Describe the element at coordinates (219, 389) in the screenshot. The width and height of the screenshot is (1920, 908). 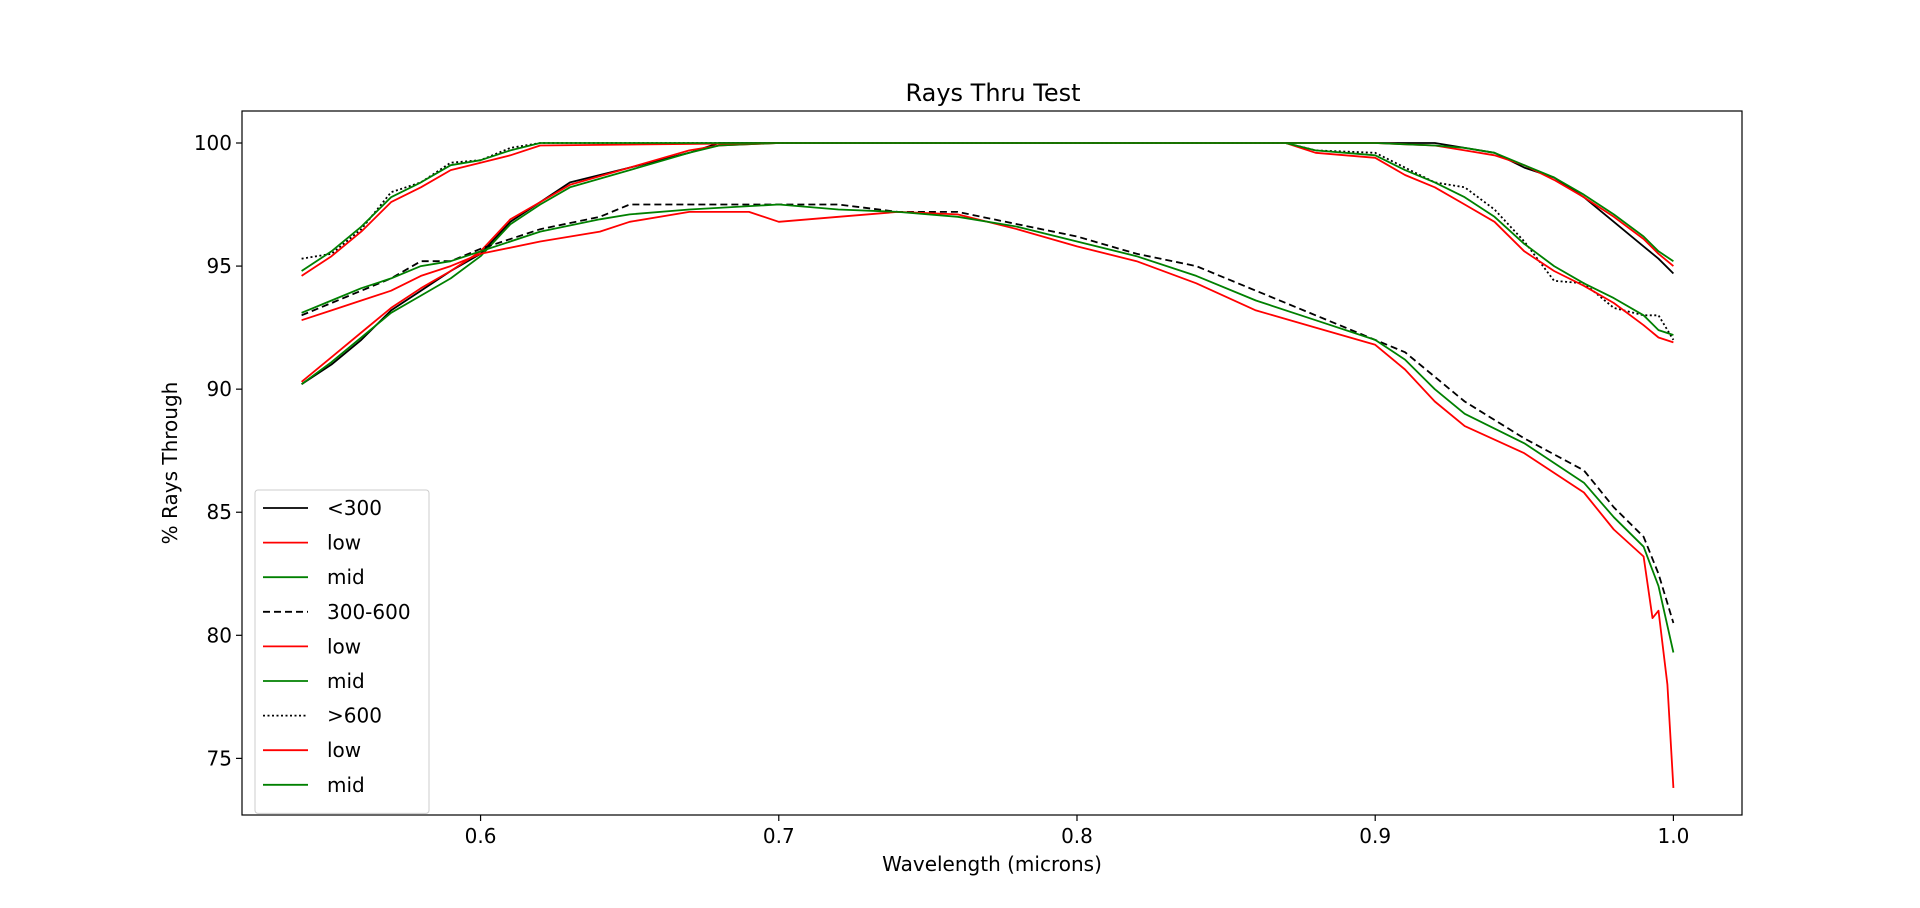
I see `y-tick-label: 90` at that location.